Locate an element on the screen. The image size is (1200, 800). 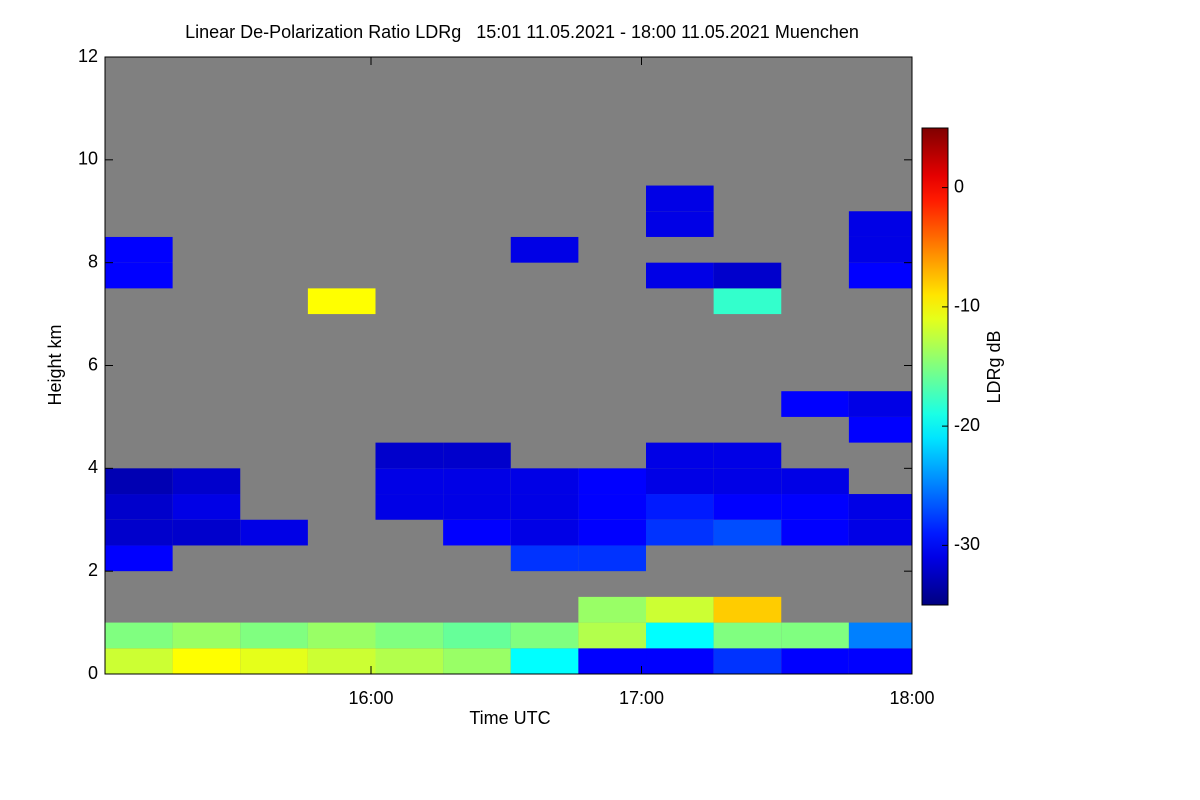
x-tick-label: 16:00 is located at coordinates (370, 698).